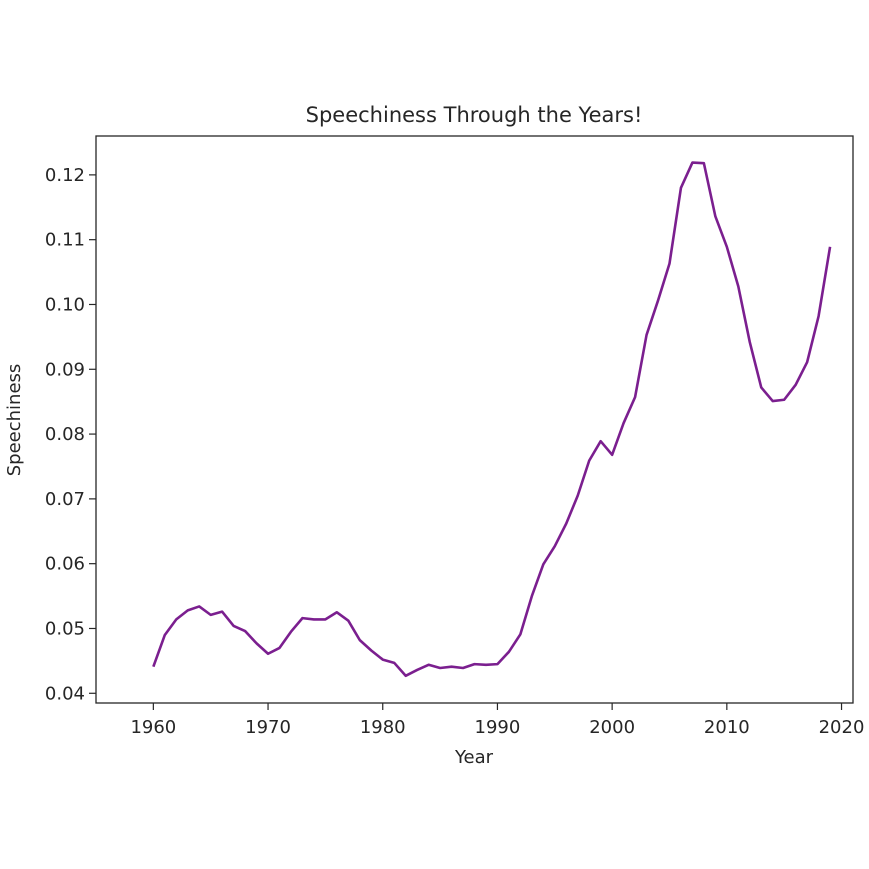 Image resolution: width=869 pixels, height=869 pixels. Describe the element at coordinates (65, 564) in the screenshot. I see `y-tick-label: 0.06` at that location.